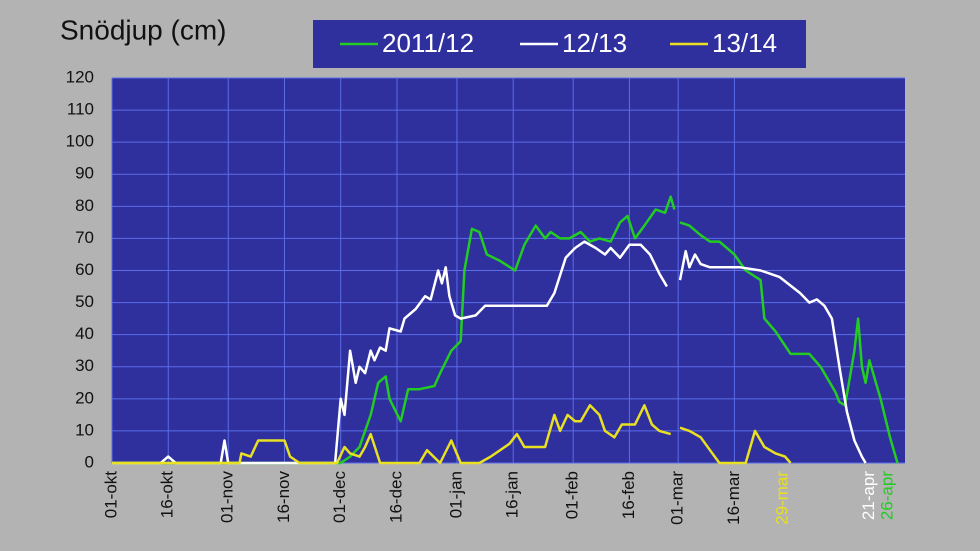 The height and width of the screenshot is (551, 980). What do you see at coordinates (594, 43) in the screenshot?
I see `legend-label: 12/13` at bounding box center [594, 43].